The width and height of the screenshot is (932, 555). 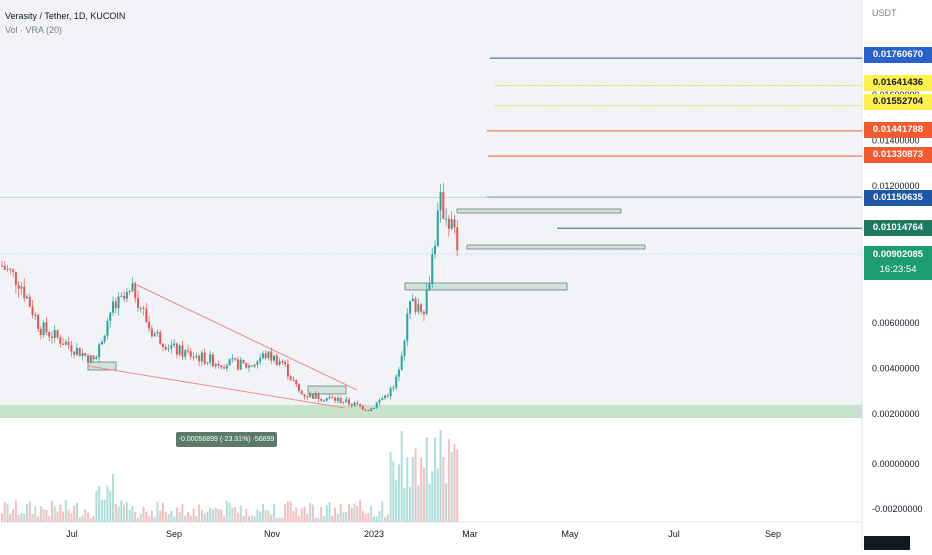 What do you see at coordinates (486, 286) in the screenshot?
I see `order-block` at bounding box center [486, 286].